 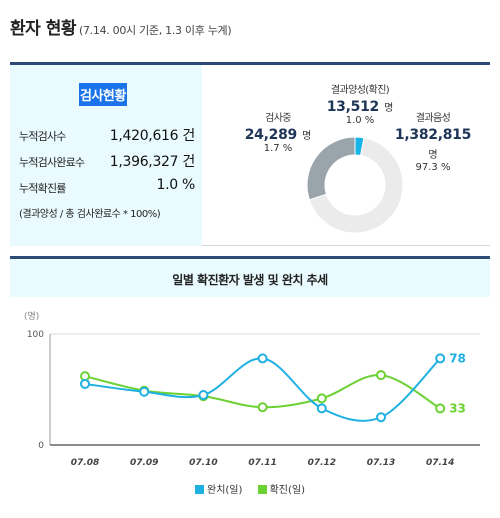 I want to click on trend-legend: 완치(일) 확진(일), so click(x=250, y=488).